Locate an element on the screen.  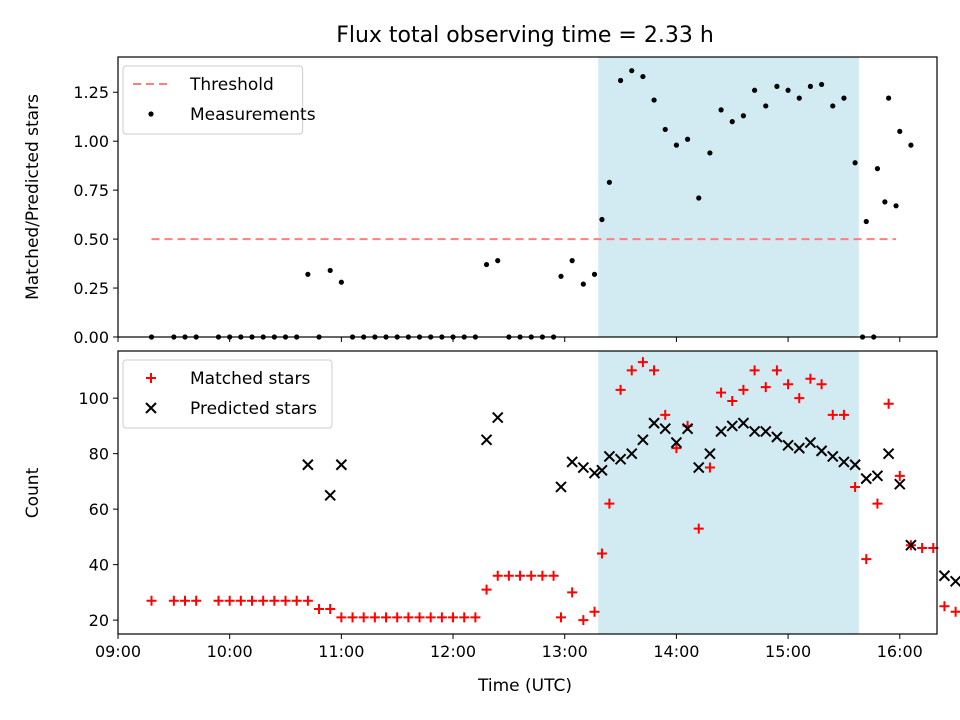
legend-label: Measurements is located at coordinates (253, 115).